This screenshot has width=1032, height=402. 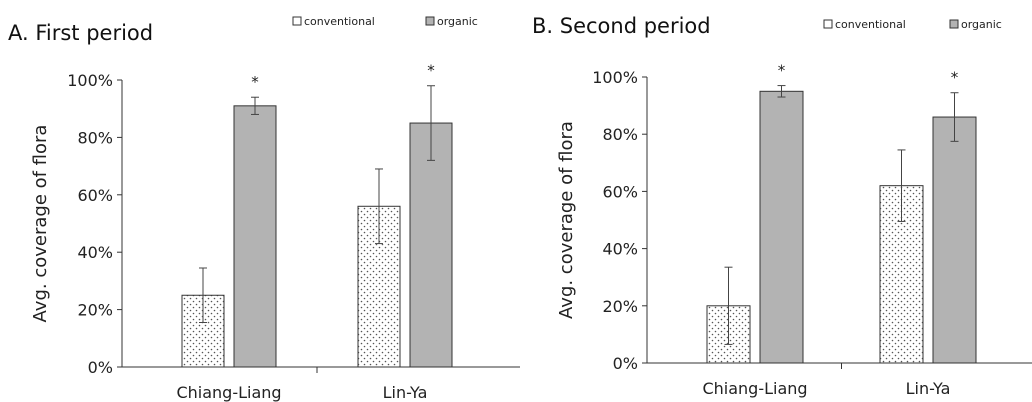 What do you see at coordinates (621, 26) in the screenshot?
I see `chart-title: B. Second period` at bounding box center [621, 26].